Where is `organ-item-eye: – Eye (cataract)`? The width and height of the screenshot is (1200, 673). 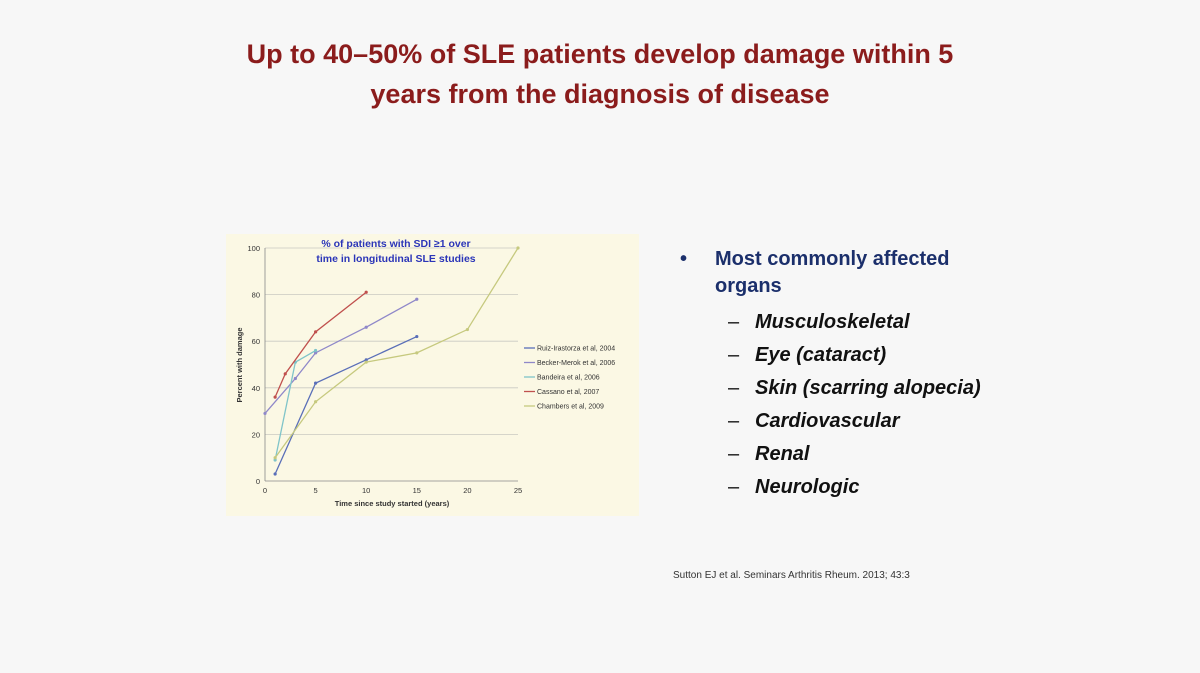 organ-item-eye: – Eye (cataract) is located at coordinates (908, 355).